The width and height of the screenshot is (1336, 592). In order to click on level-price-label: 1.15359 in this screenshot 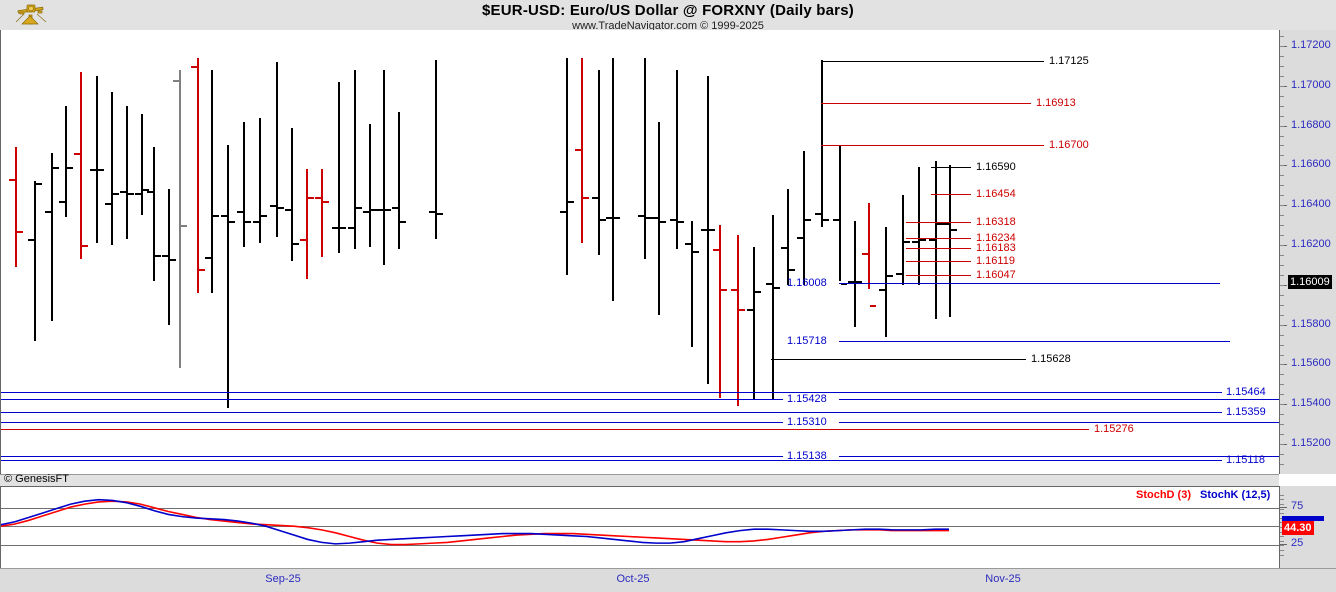, I will do `click(1246, 412)`.